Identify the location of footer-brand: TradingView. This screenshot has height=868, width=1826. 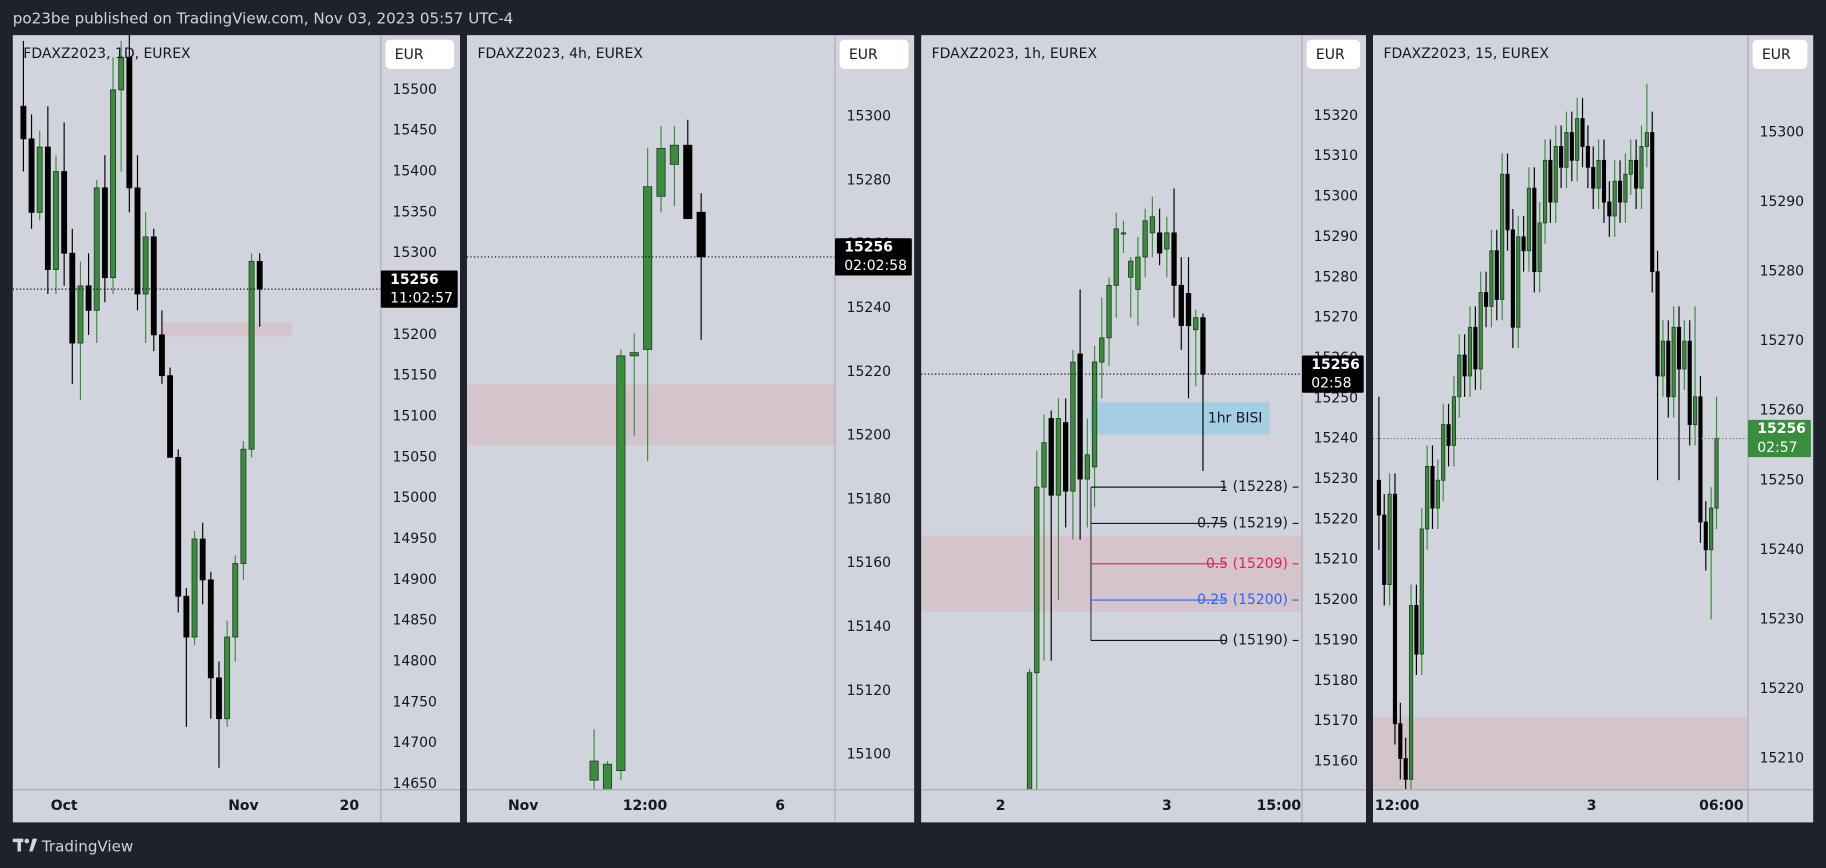
(87, 846).